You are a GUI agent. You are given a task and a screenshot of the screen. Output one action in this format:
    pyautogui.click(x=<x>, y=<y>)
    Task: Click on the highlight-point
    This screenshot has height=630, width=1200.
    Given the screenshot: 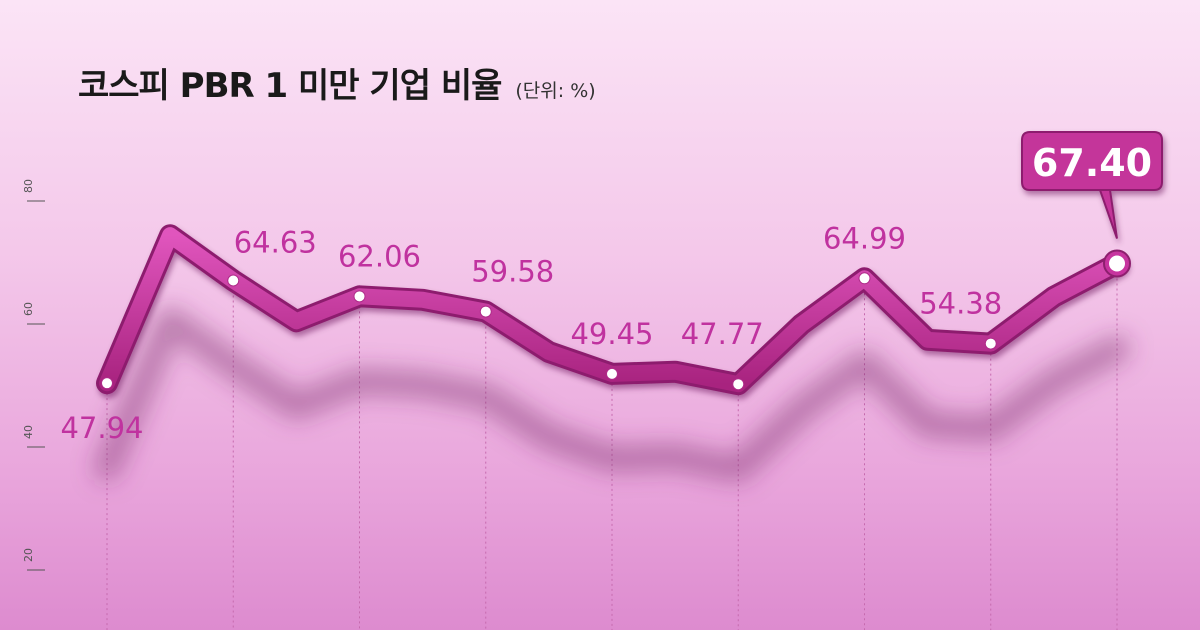 What is the action you would take?
    pyautogui.click(x=1117, y=263)
    